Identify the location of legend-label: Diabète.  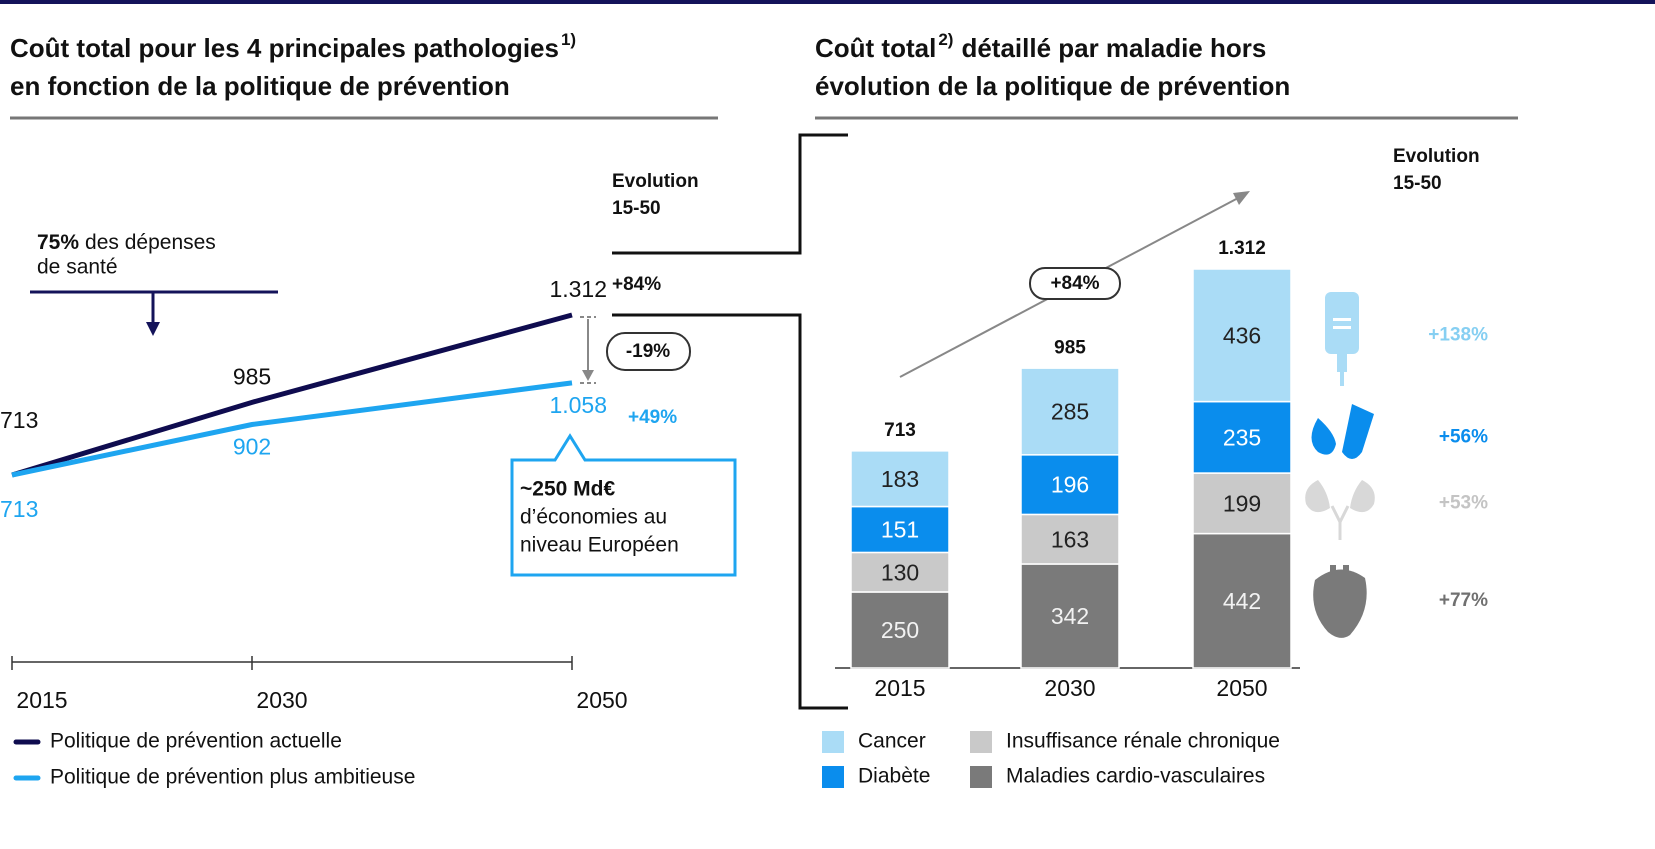
(894, 776).